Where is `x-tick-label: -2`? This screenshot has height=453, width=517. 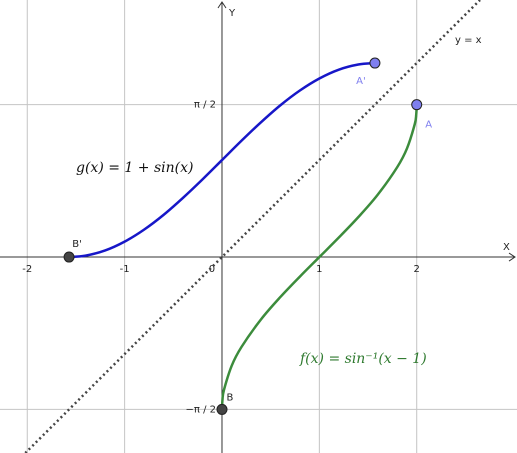 x-tick-label: -2 is located at coordinates (27, 269).